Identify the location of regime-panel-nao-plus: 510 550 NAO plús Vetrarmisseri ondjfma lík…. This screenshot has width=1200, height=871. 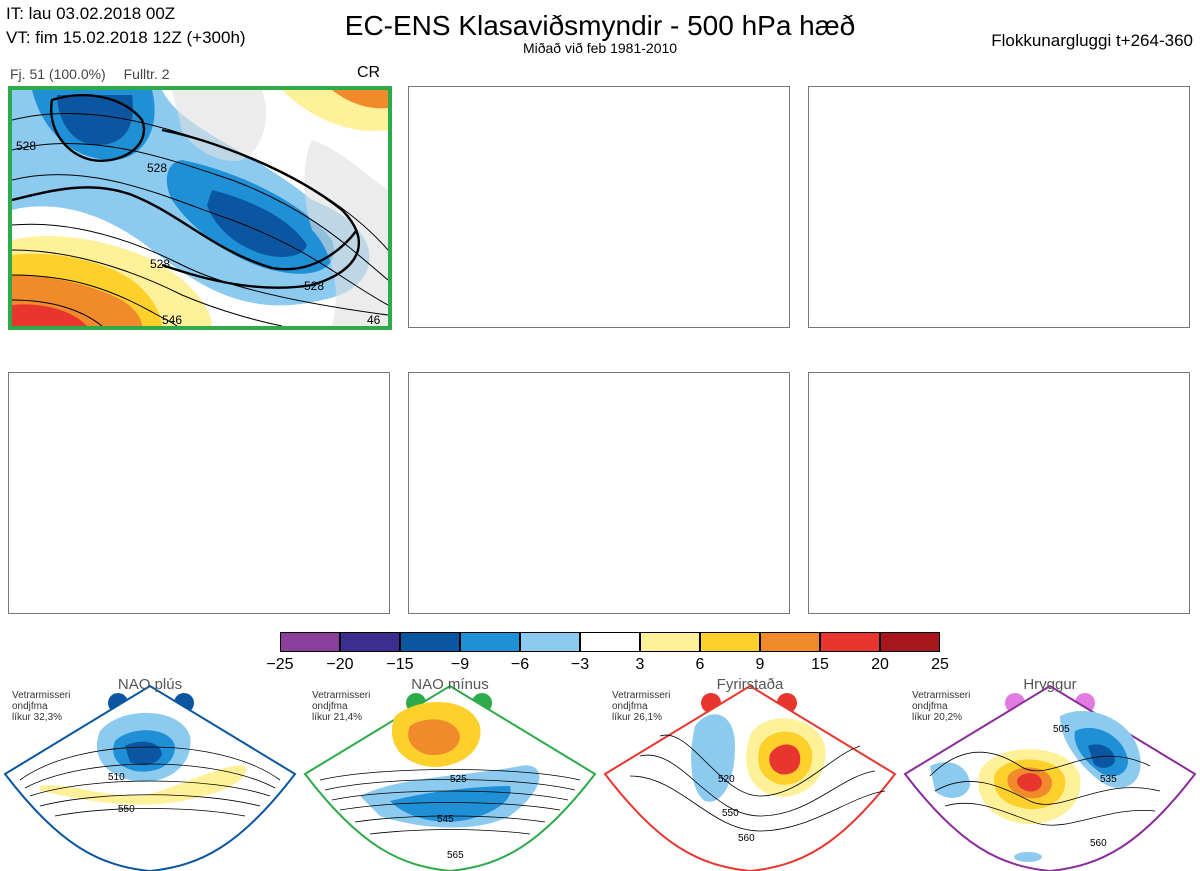
(150, 773).